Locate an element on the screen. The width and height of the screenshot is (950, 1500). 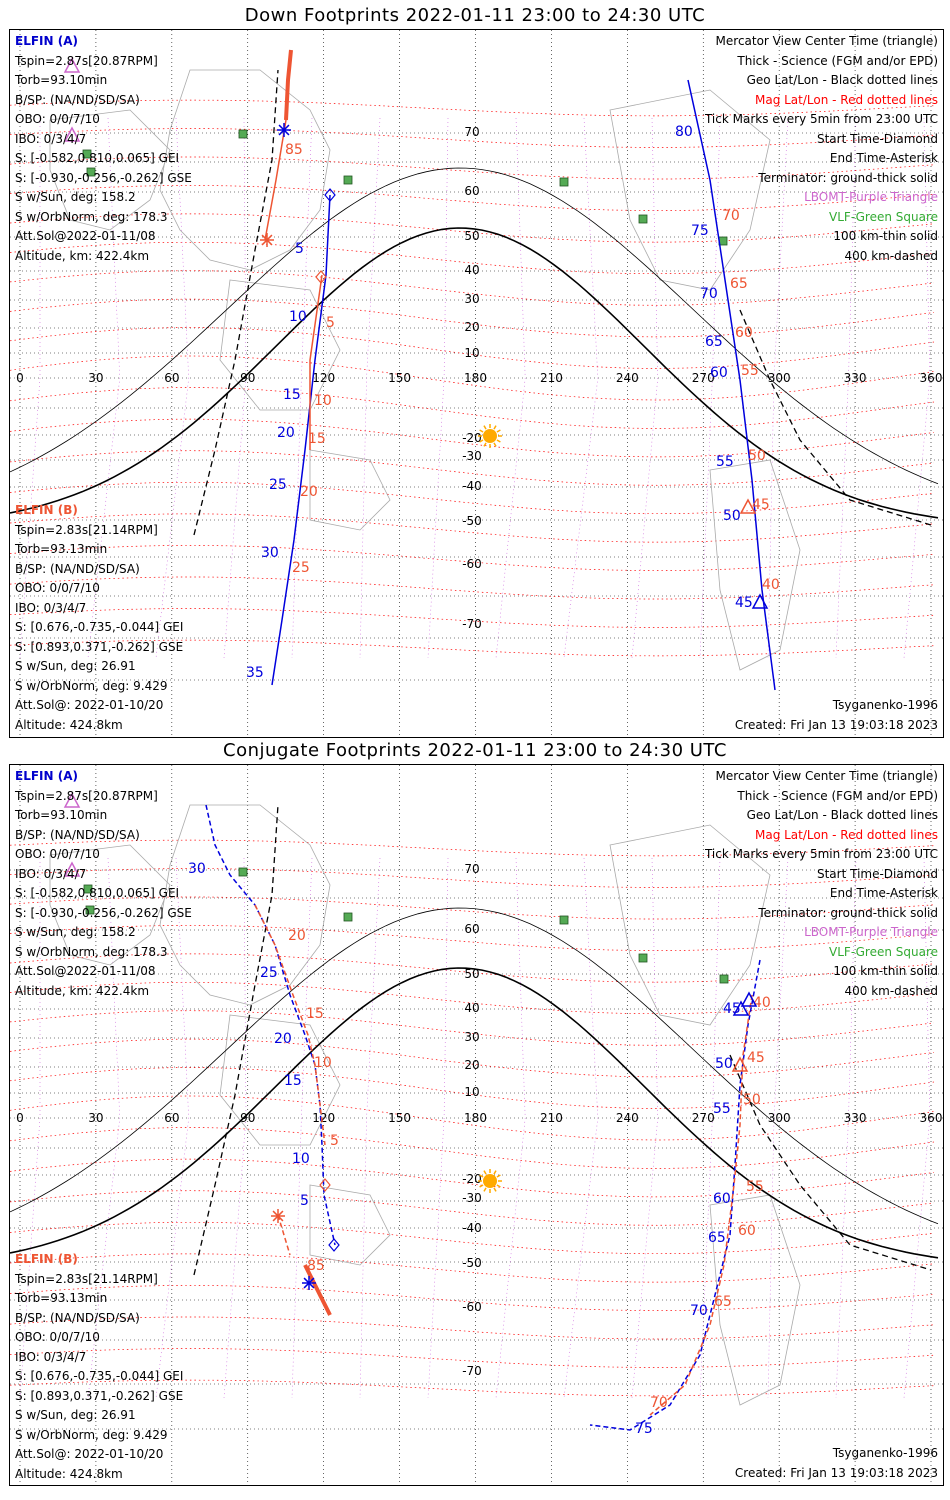
info-line: Att.Sol@: 2022-01-10/20 is located at coordinates (89, 705).